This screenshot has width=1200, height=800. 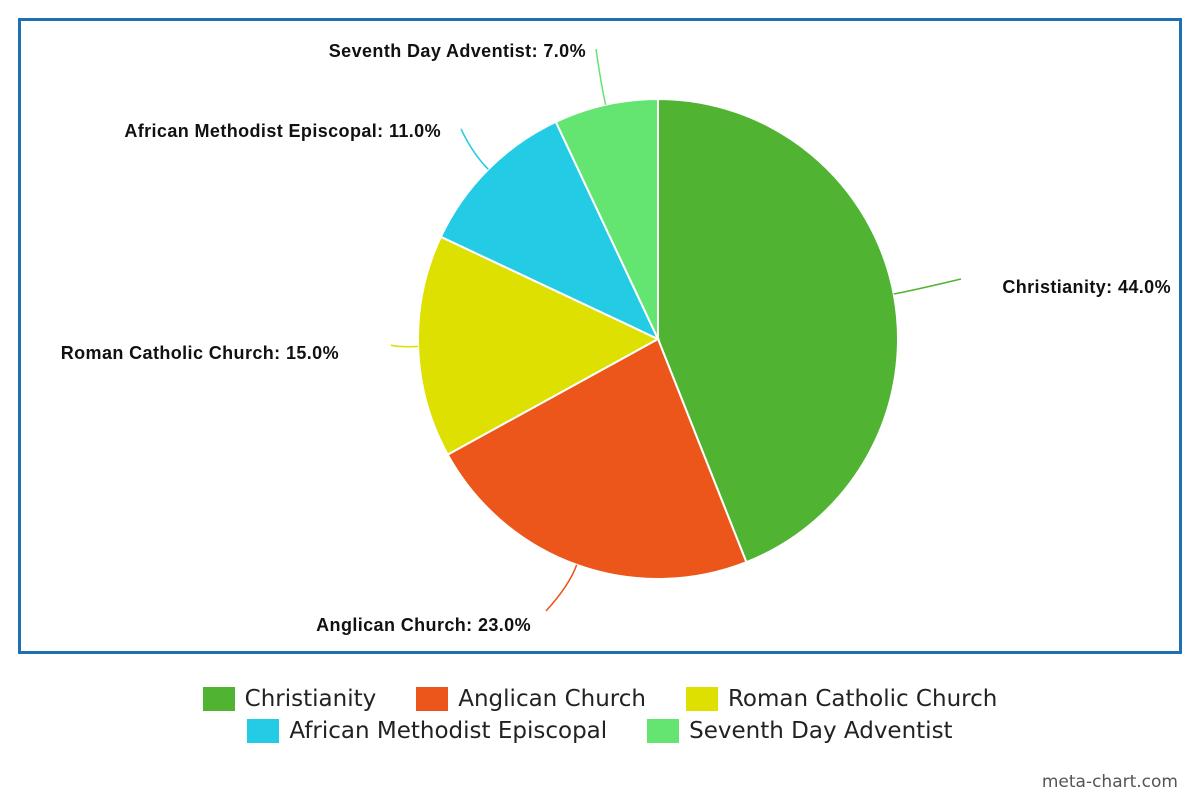 I want to click on slice-label-roman-catholic-church: Roman Catholic Church: 15.0%, so click(x=200, y=353).